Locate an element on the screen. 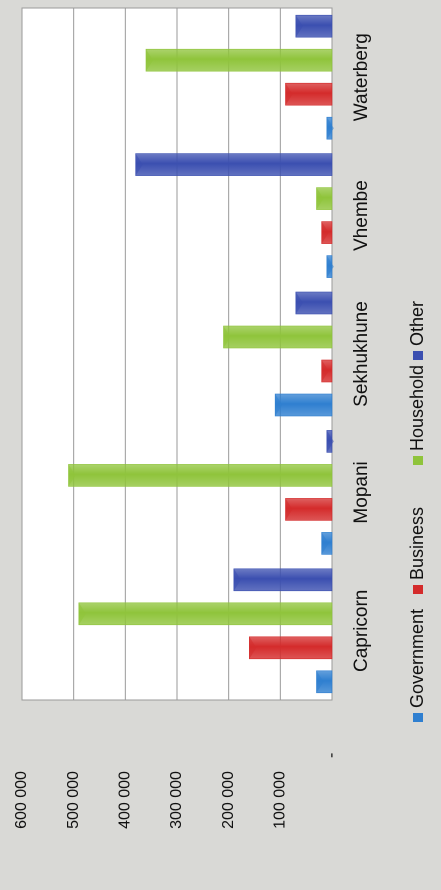  bar-household-mopani is located at coordinates (200, 475).